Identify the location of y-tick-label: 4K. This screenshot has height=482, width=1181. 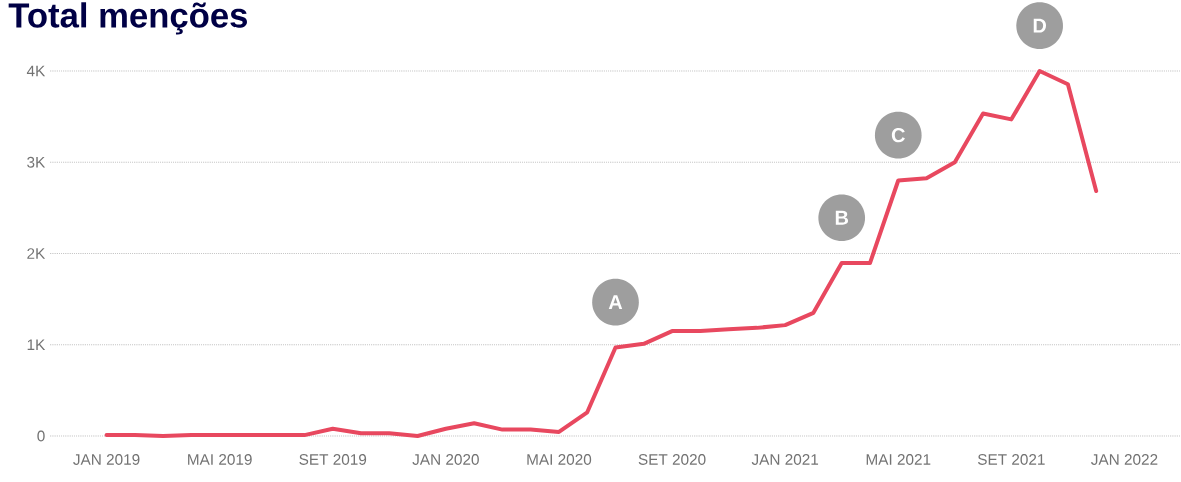
(36, 71).